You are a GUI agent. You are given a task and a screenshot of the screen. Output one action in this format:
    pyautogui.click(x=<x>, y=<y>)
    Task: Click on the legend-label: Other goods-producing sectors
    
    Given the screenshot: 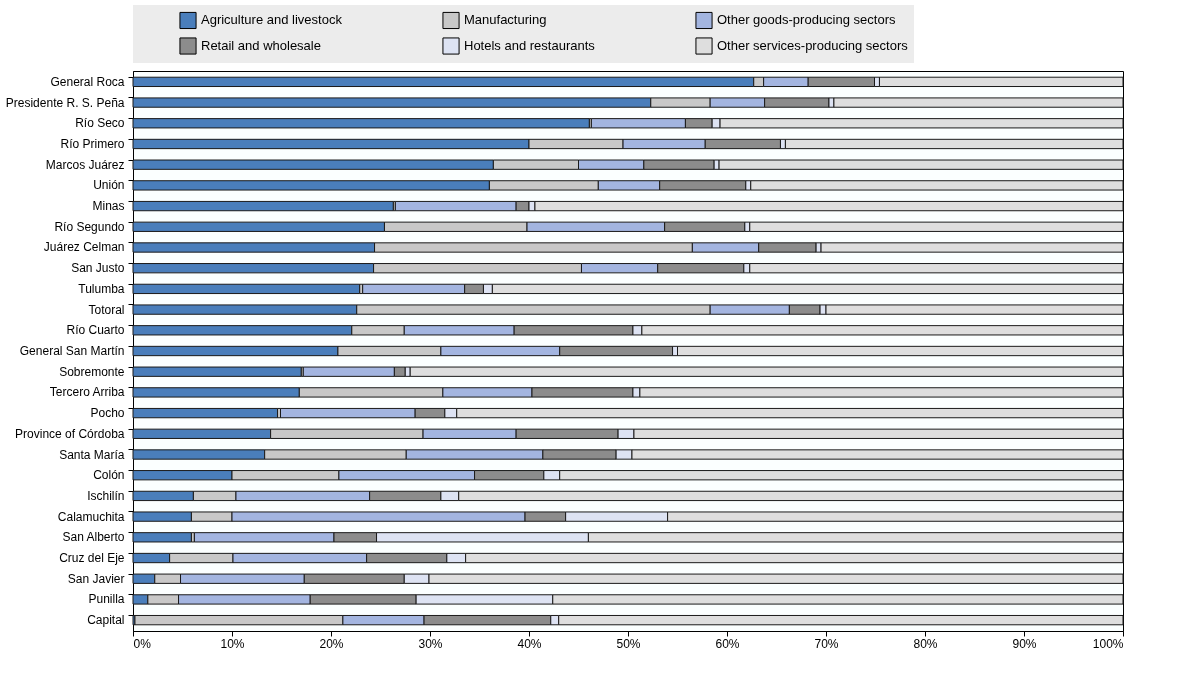 What is the action you would take?
    pyautogui.click(x=806, y=20)
    